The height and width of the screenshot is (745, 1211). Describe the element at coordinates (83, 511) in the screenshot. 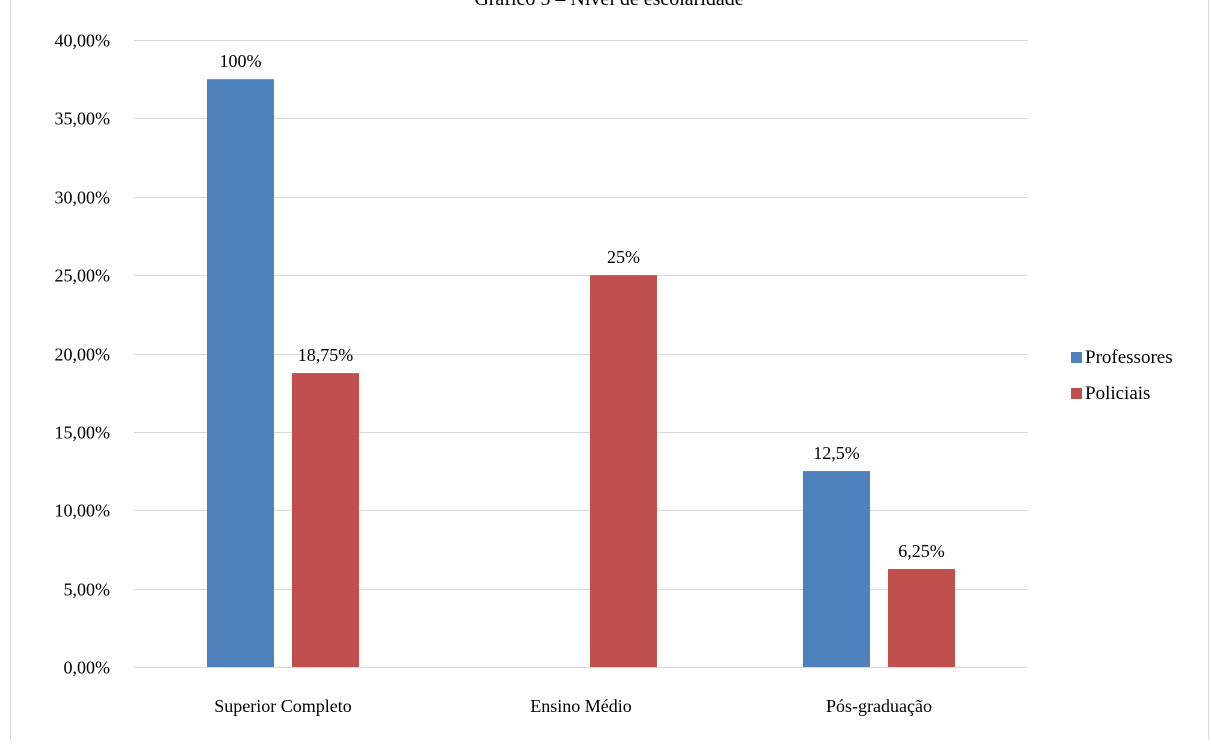

I see `y-tick-label: 10,00%` at that location.